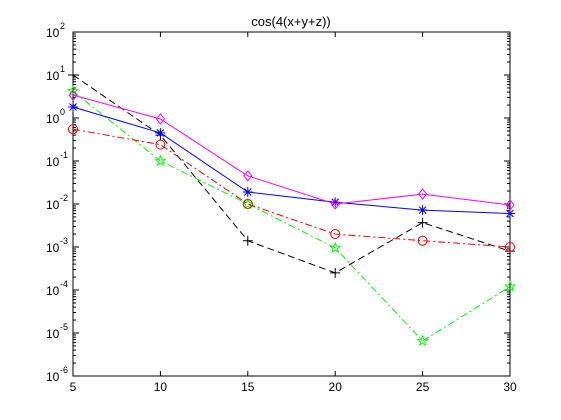 This screenshot has height=420, width=561. I want to click on x-tick-label: 30, so click(510, 387).